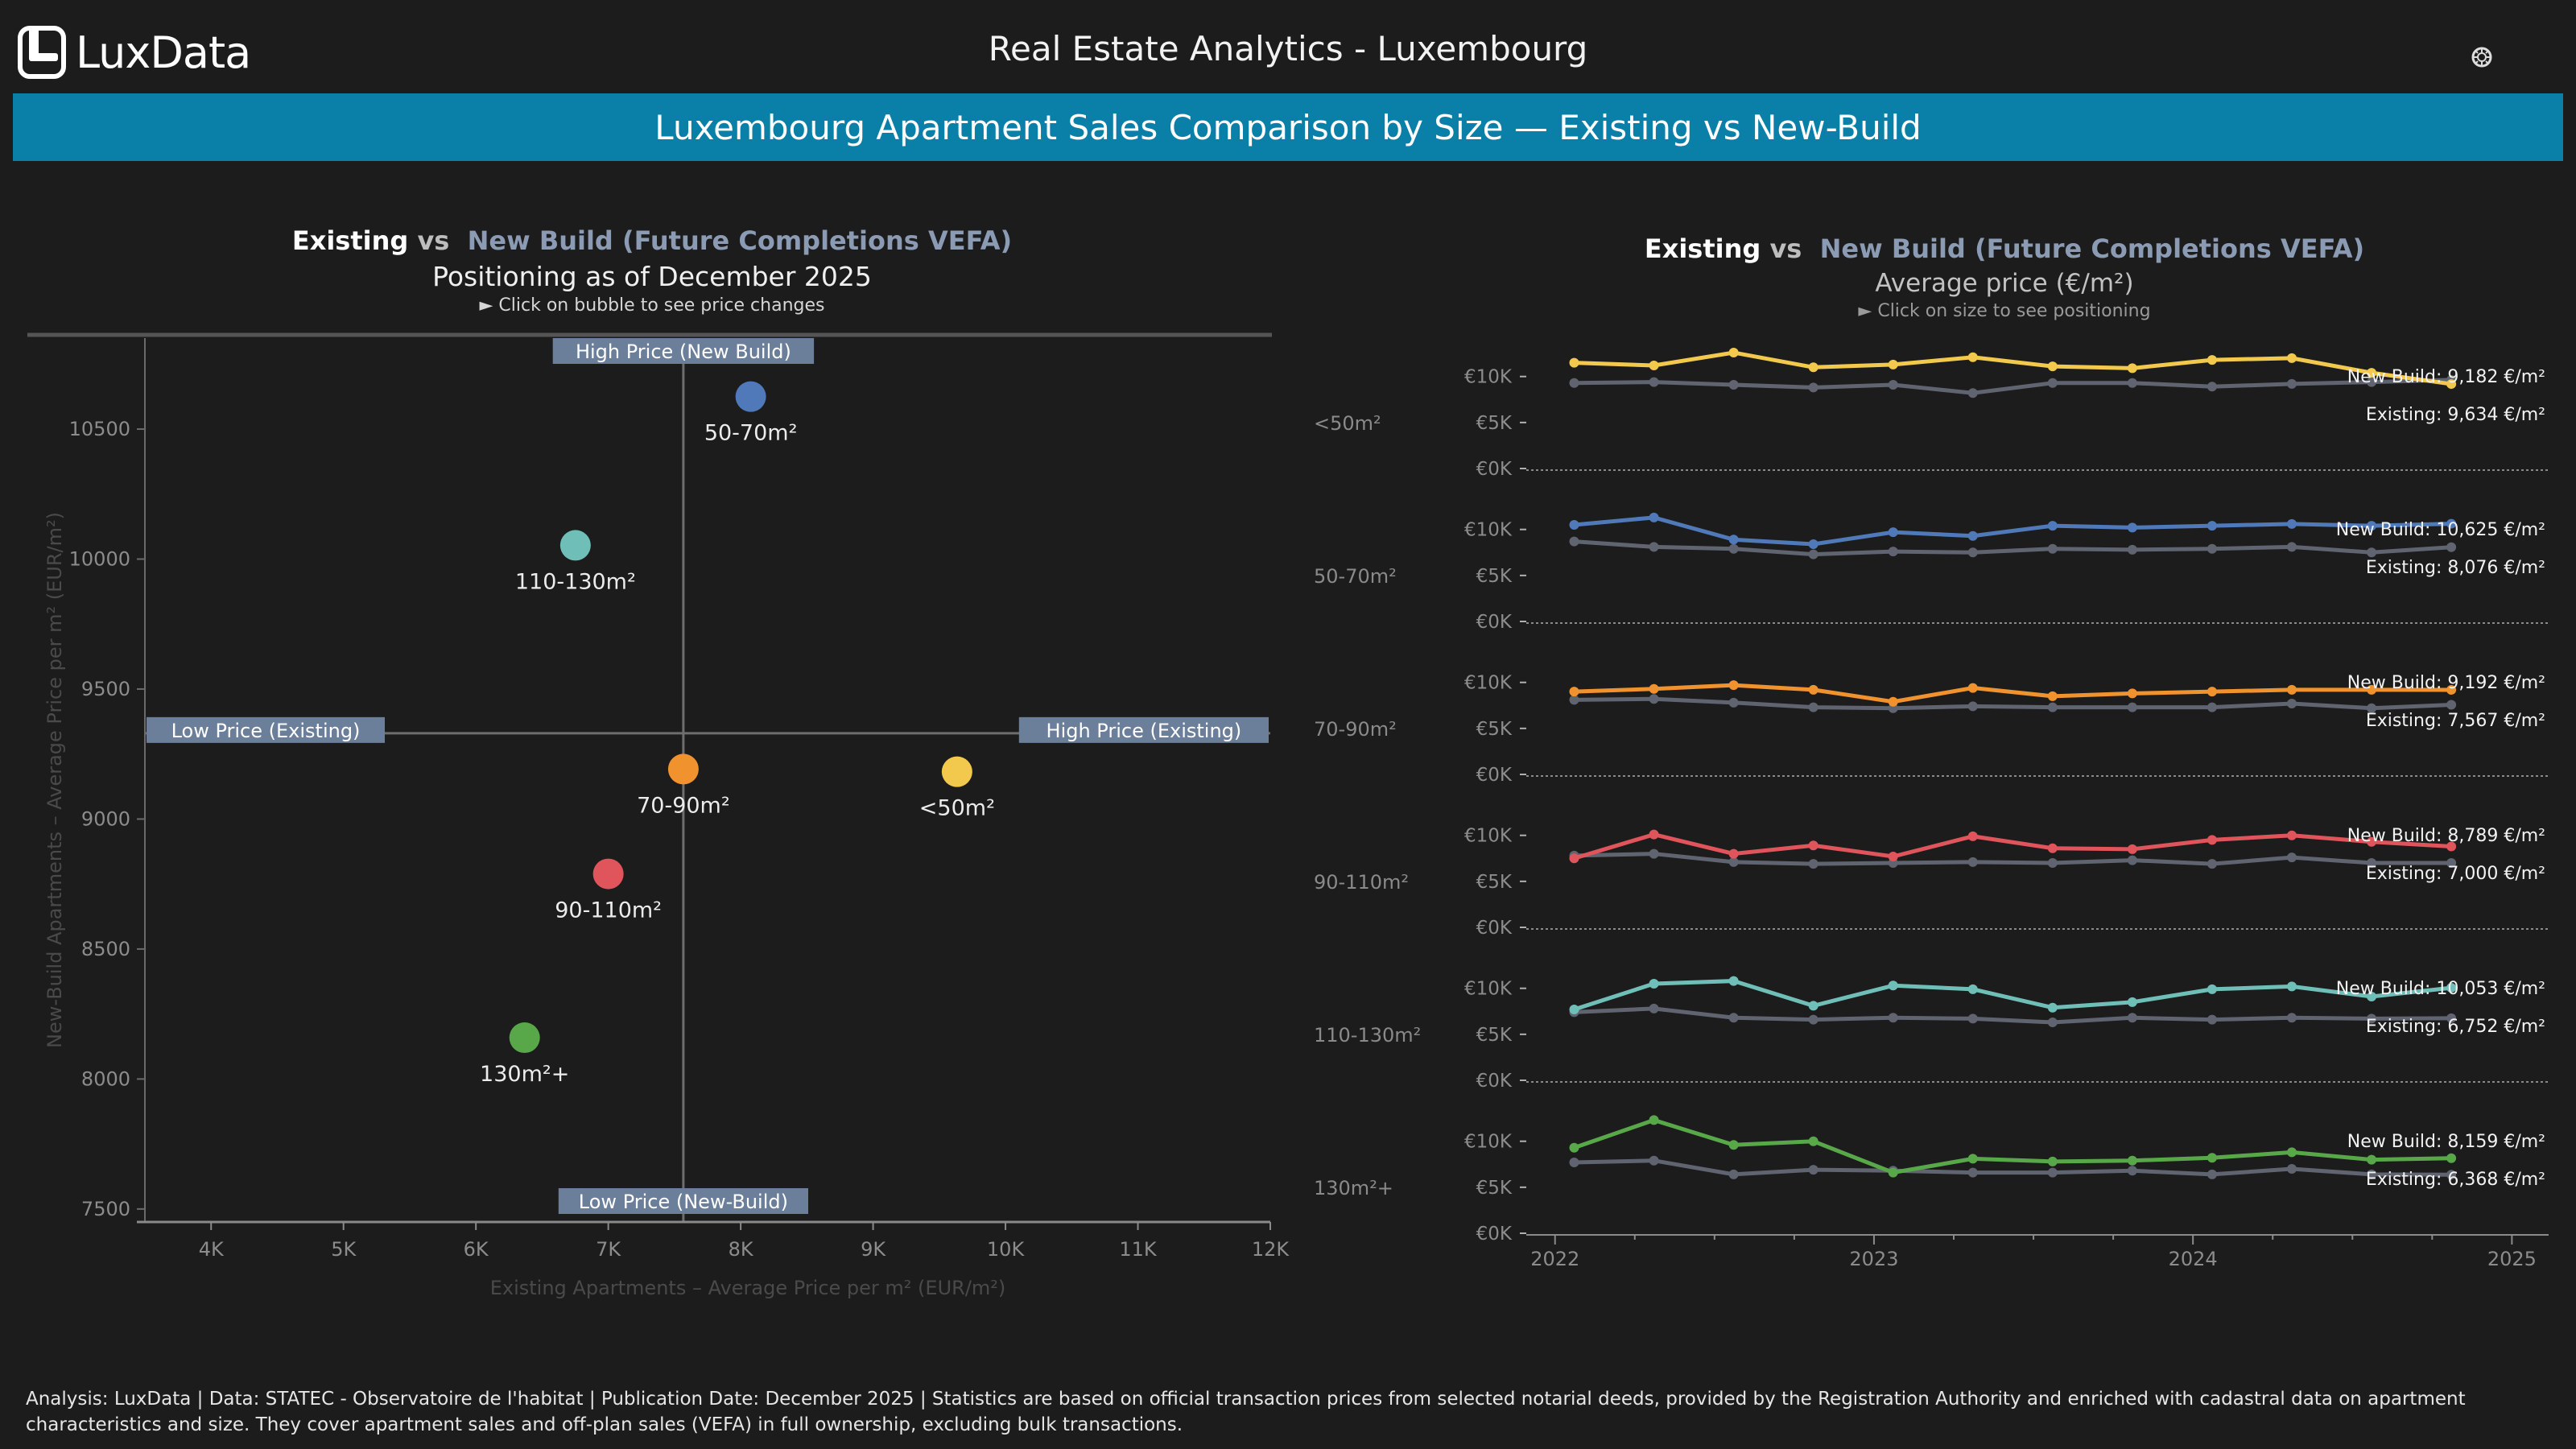 This screenshot has height=1449, width=2576. Describe the element at coordinates (2455, 415) in the screenshot. I see `existing-value-label: Existing: 9,634 €/m²` at that location.